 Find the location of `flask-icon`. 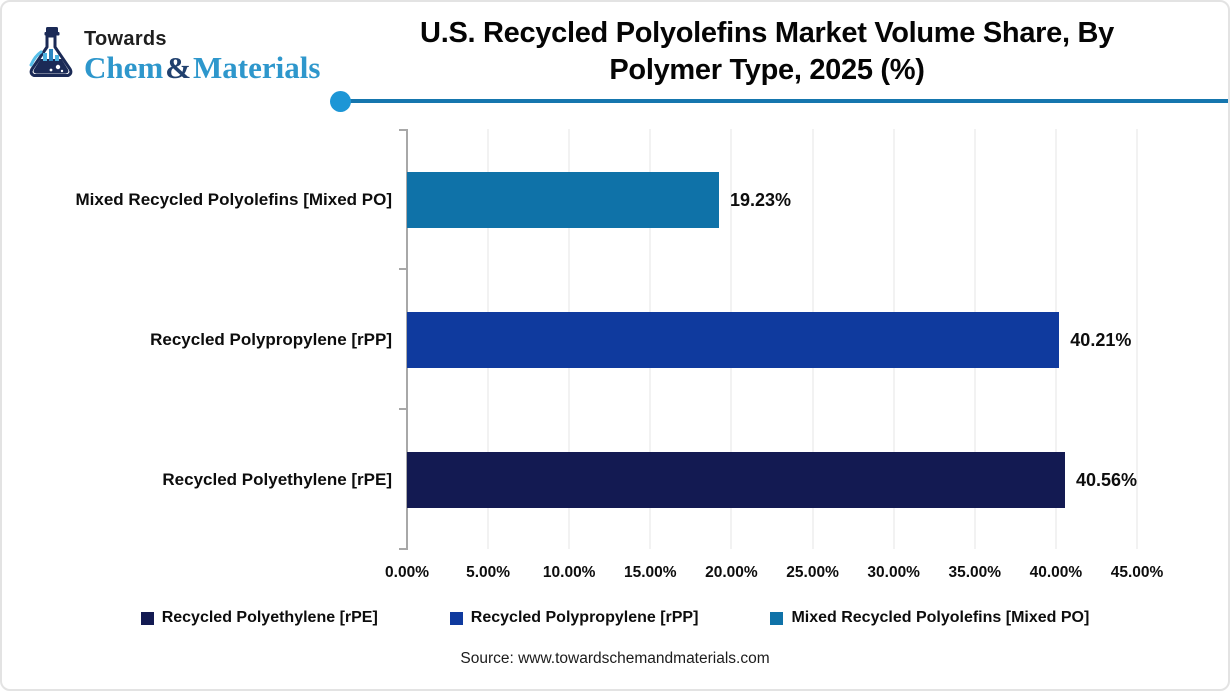

flask-icon is located at coordinates (51, 52).